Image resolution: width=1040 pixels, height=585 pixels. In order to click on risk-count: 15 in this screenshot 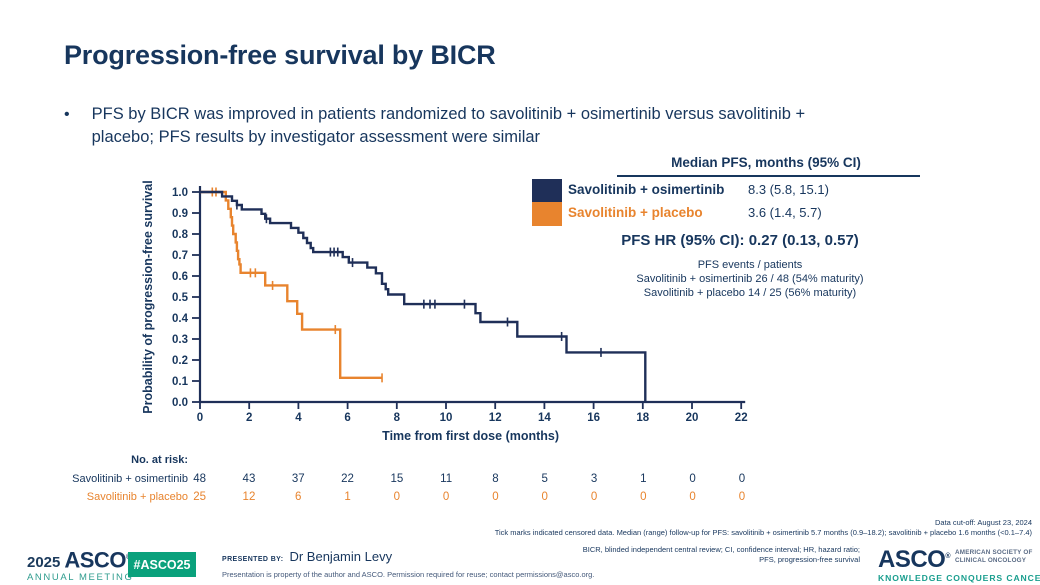, I will do `click(397, 479)`.